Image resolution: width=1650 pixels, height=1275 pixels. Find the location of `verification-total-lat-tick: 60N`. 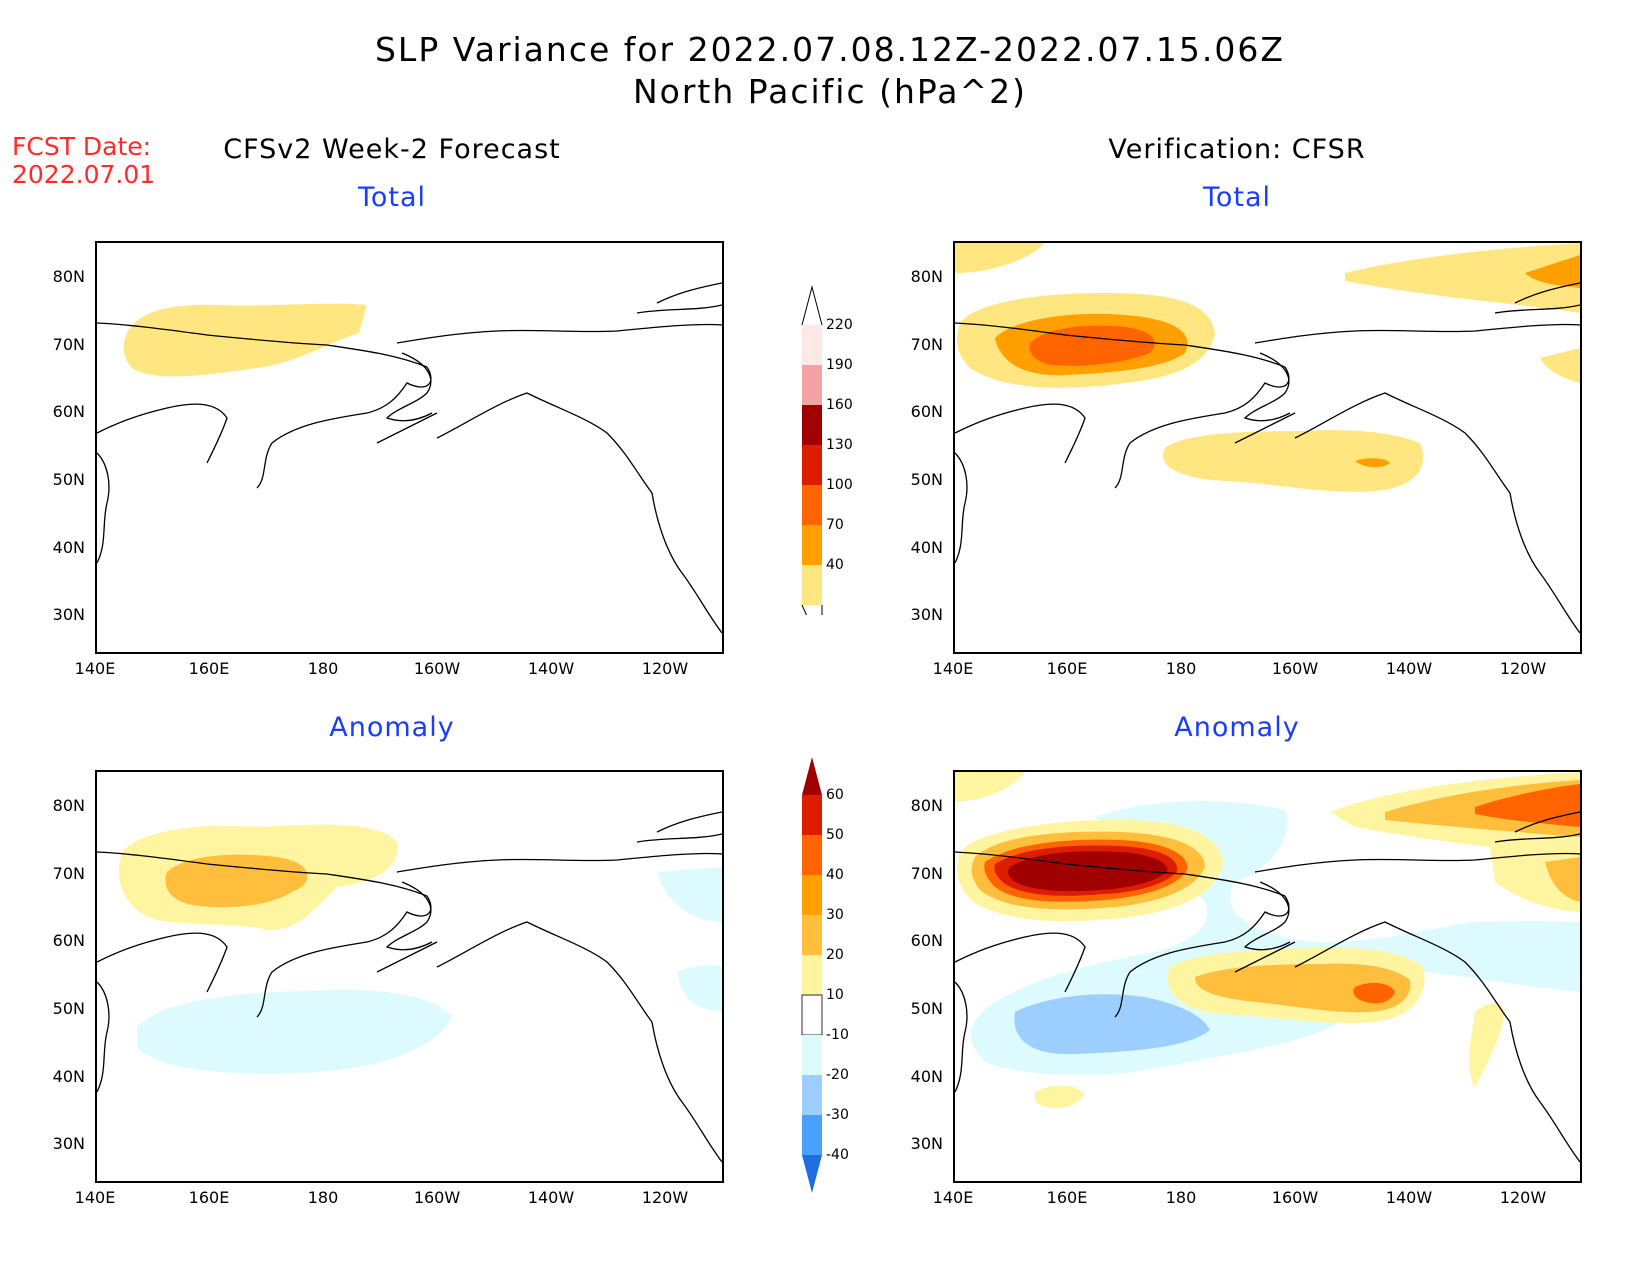

verification-total-lat-tick: 60N is located at coordinates (926, 411).